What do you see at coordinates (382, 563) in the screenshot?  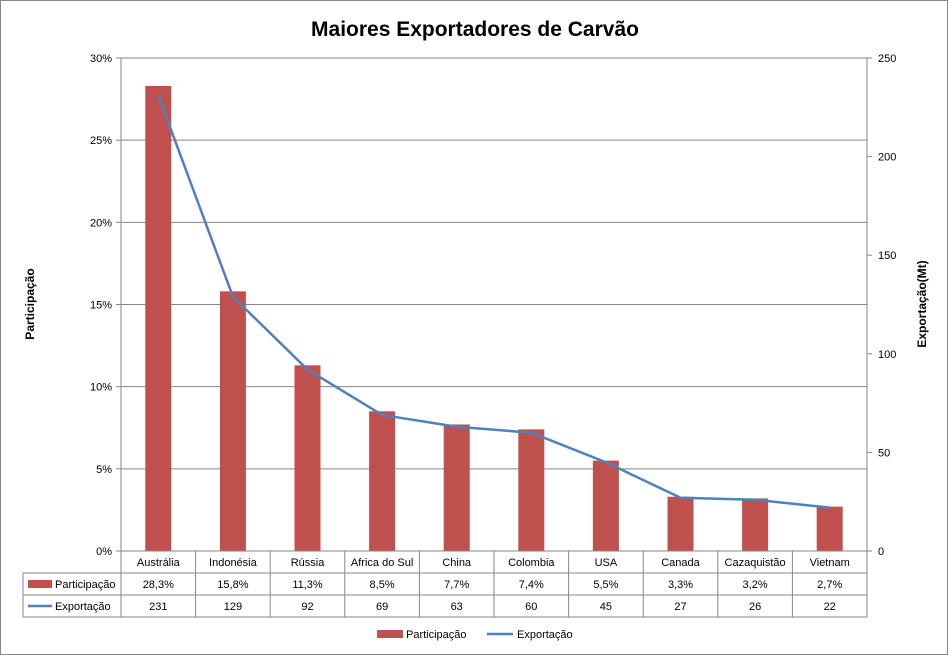 I see `category-label: Africa do Sul` at bounding box center [382, 563].